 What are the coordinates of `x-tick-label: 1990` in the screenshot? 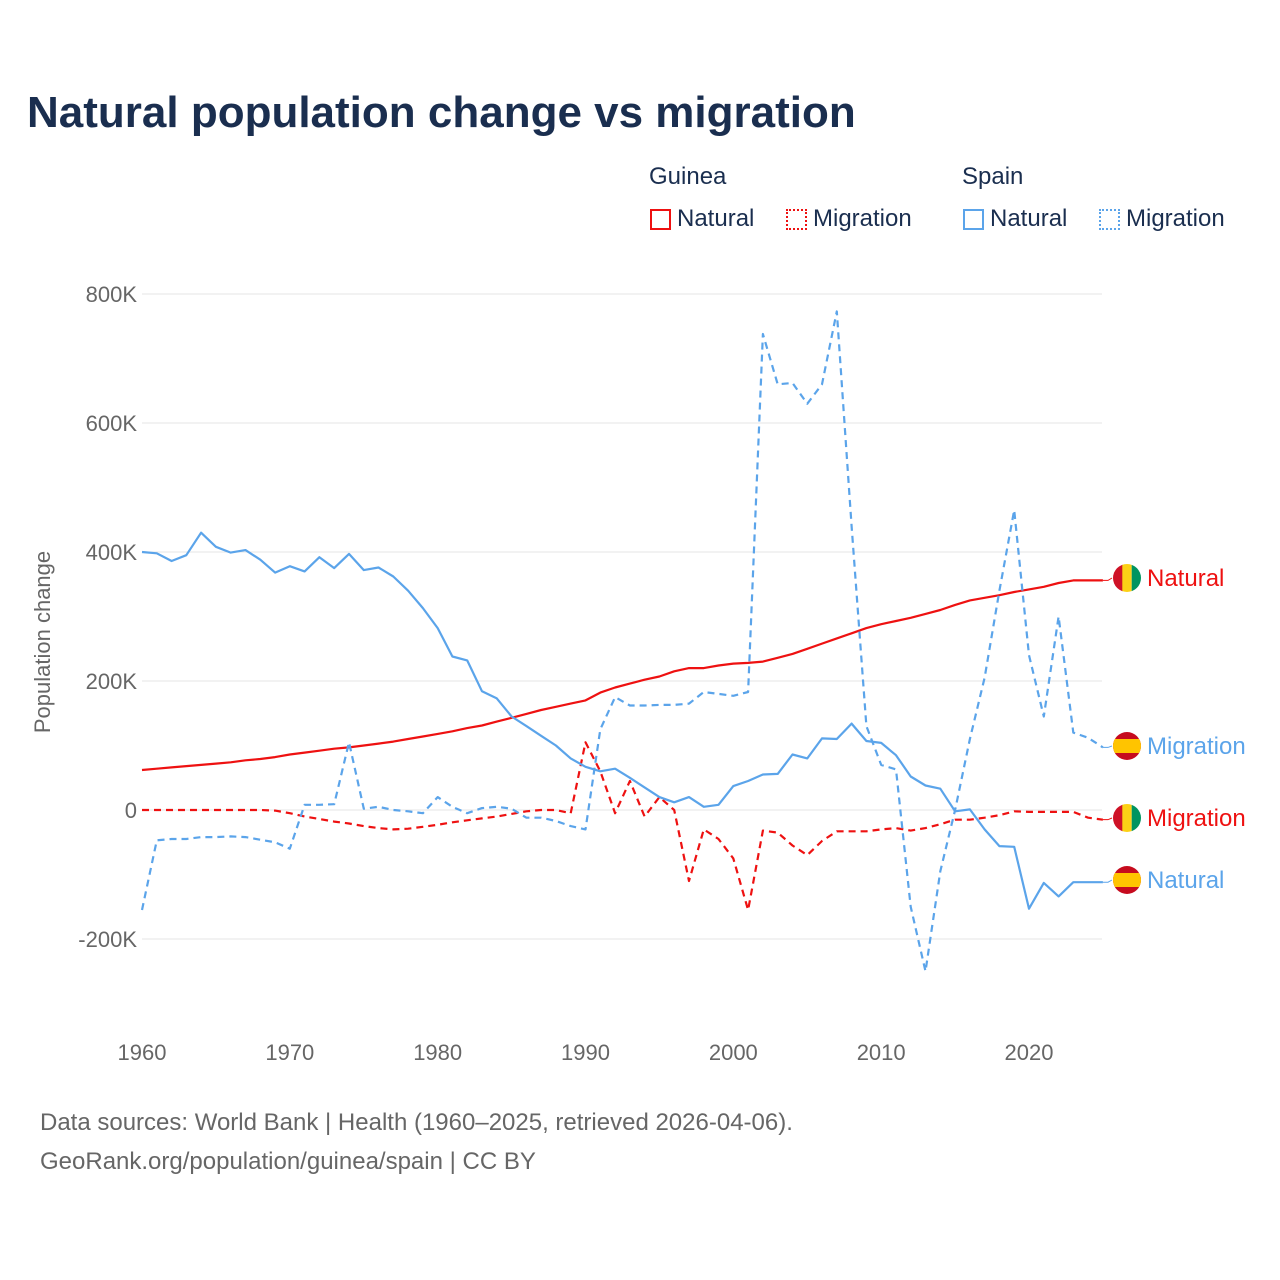 It's located at (585, 1052).